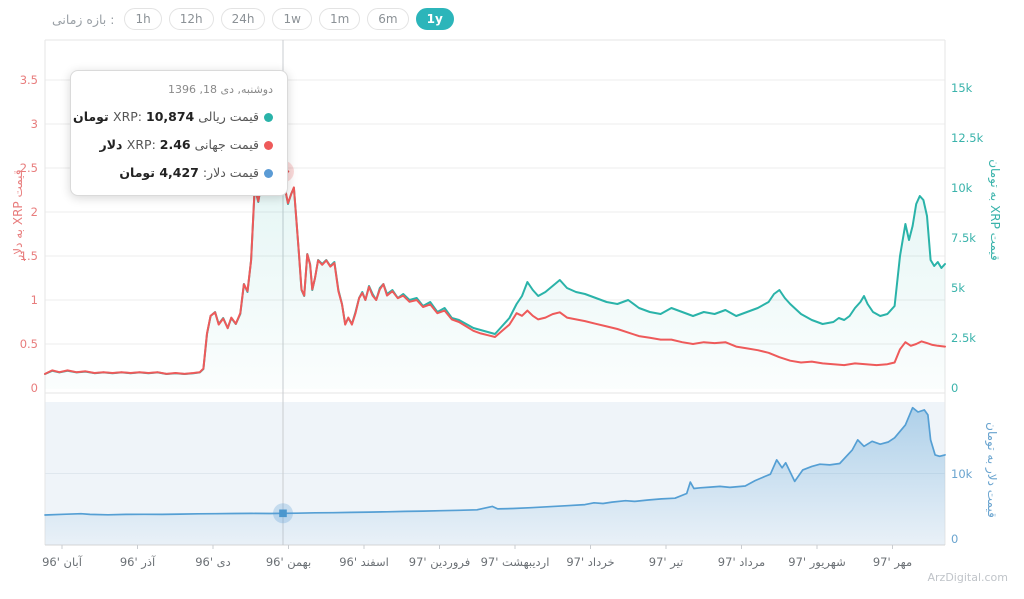 The height and width of the screenshot is (599, 1024). Describe the element at coordinates (283, 513) in the screenshot. I see `selected-point-square-marker` at that location.